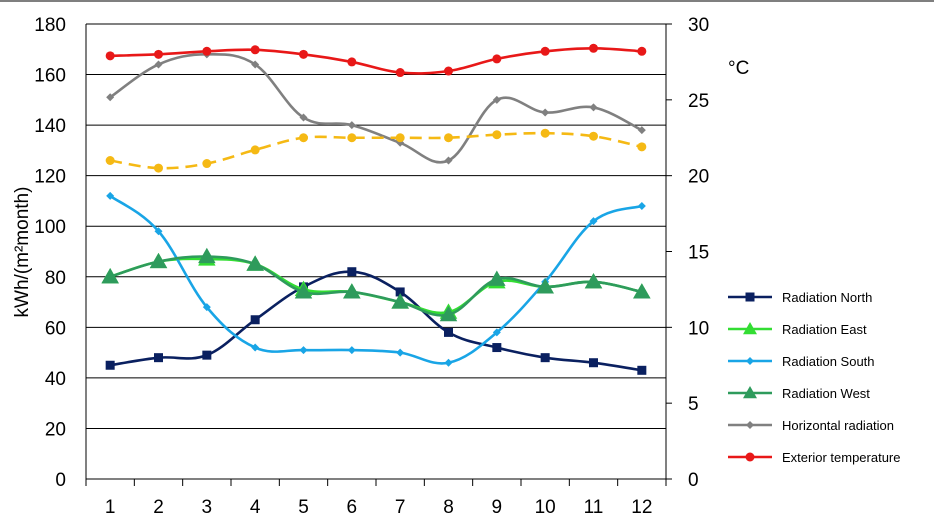 This screenshot has height=526, width=934. What do you see at coordinates (841, 457) in the screenshot?
I see `legend-label: Exterior temperature` at bounding box center [841, 457].